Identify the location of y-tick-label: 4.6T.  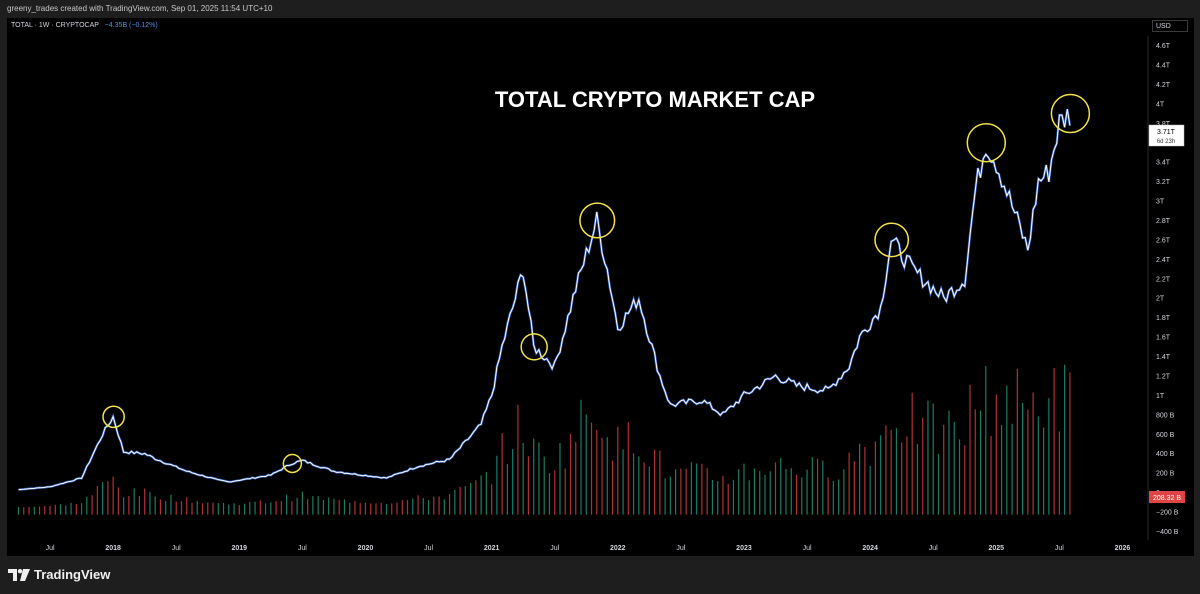
(1163, 46).